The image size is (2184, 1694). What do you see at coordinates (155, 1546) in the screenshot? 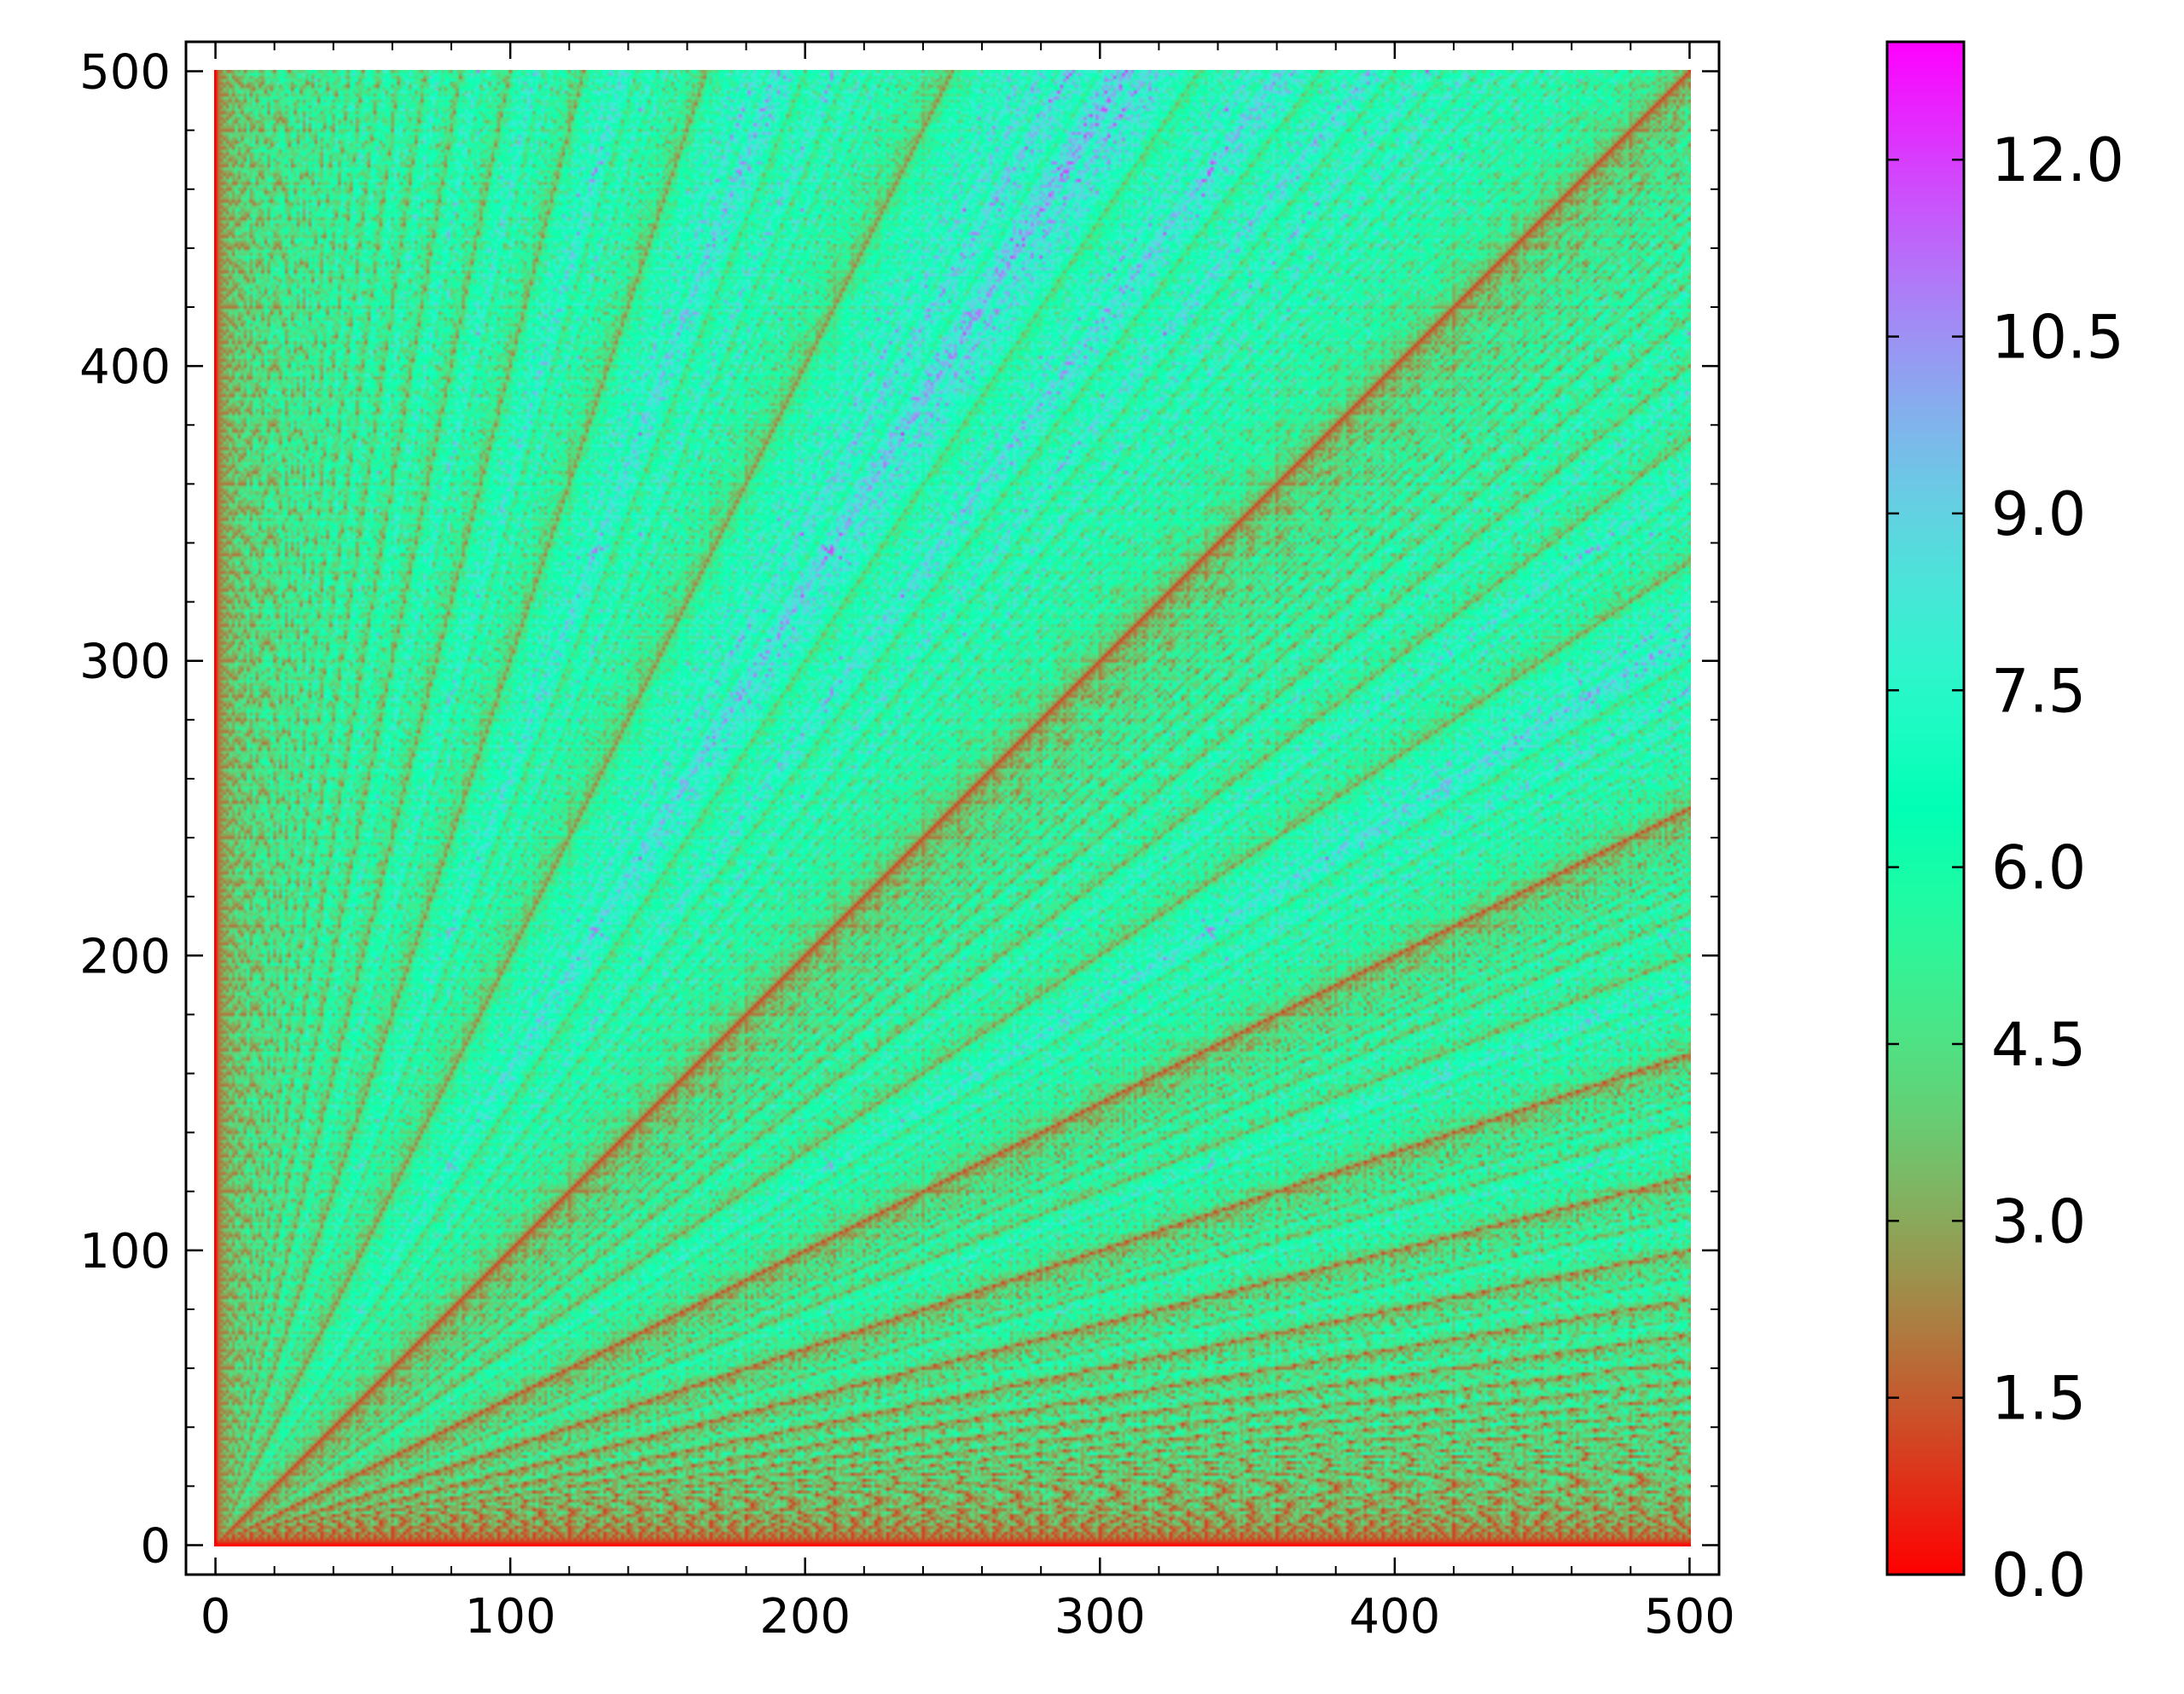
I see `y-tick-label: 0` at bounding box center [155, 1546].